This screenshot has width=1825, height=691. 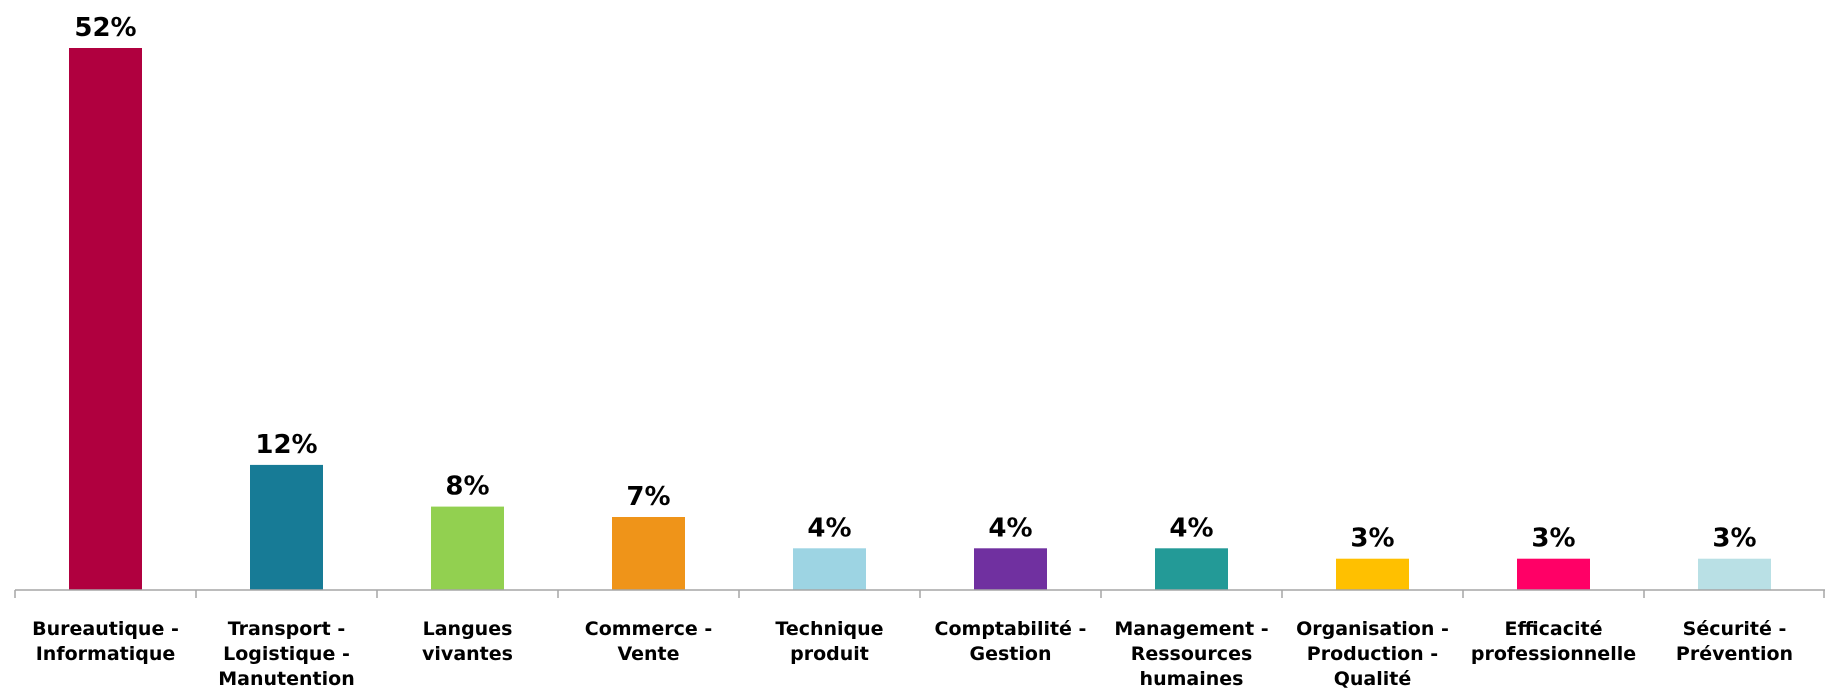 What do you see at coordinates (286, 445) in the screenshot?
I see `value-label-1: 12%` at bounding box center [286, 445].